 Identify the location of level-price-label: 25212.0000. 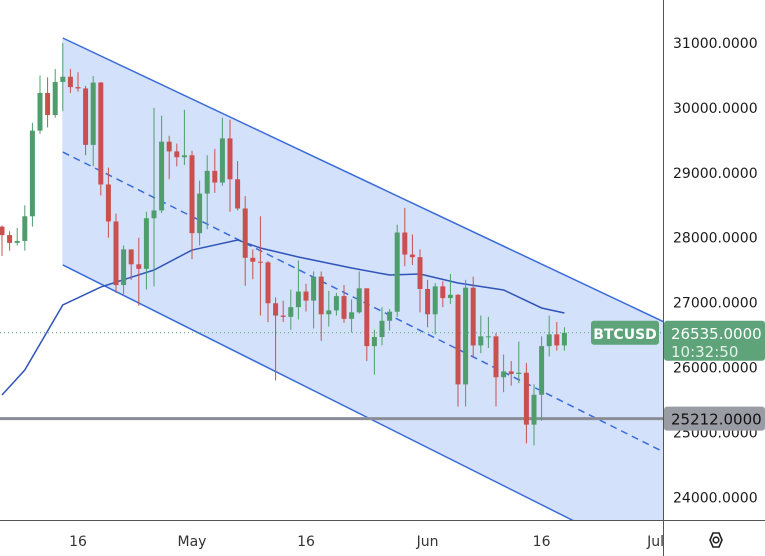
(716, 420).